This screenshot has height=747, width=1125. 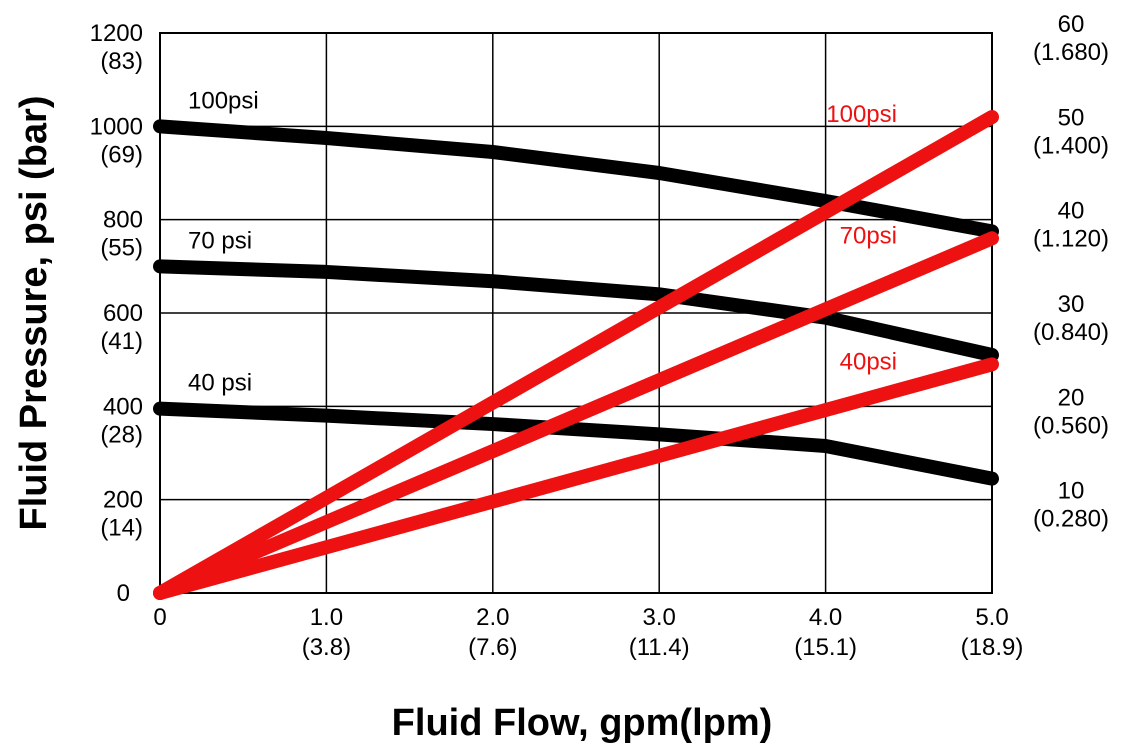 What do you see at coordinates (123, 593) in the screenshot?
I see `y-tick-label: 0` at bounding box center [123, 593].